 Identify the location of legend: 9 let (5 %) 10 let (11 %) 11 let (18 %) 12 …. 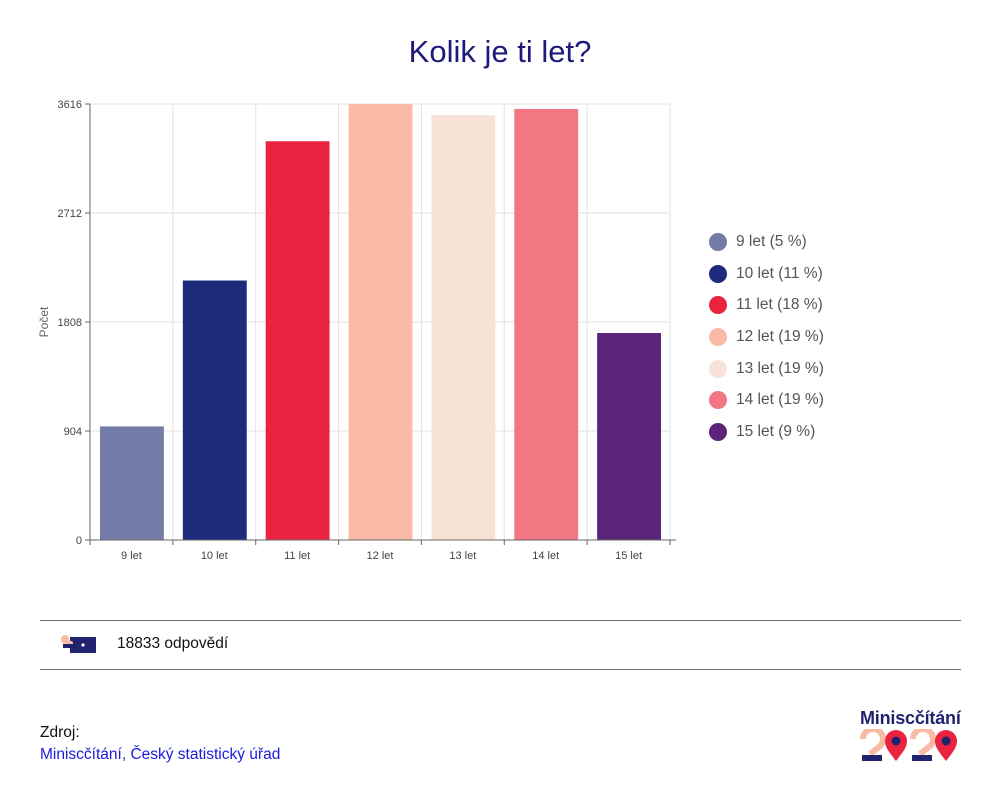
(766, 337).